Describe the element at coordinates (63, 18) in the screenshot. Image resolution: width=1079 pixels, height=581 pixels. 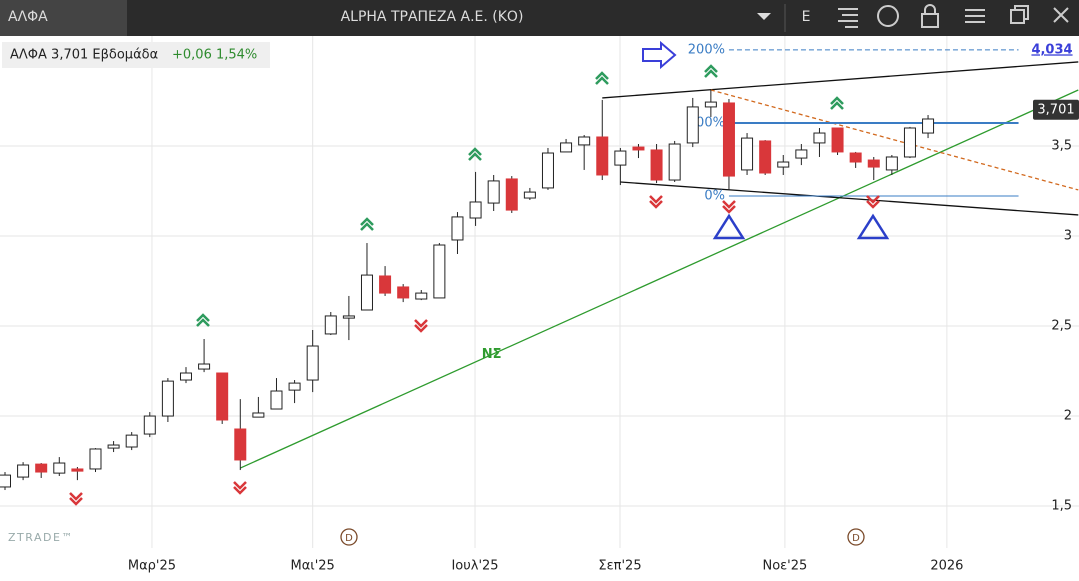
I see `tab` at that location.